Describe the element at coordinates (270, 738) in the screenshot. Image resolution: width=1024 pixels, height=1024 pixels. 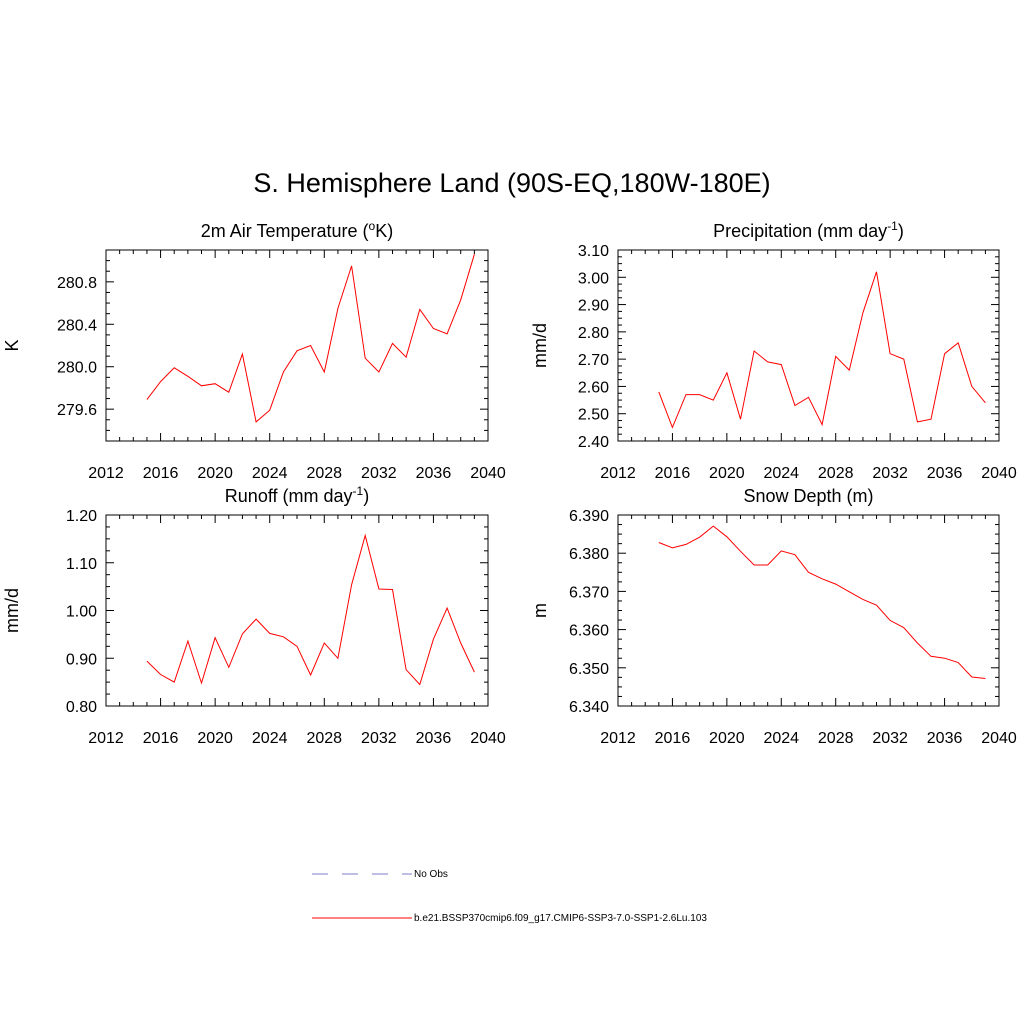
I see `runoff-xtick-label: 2024` at that location.